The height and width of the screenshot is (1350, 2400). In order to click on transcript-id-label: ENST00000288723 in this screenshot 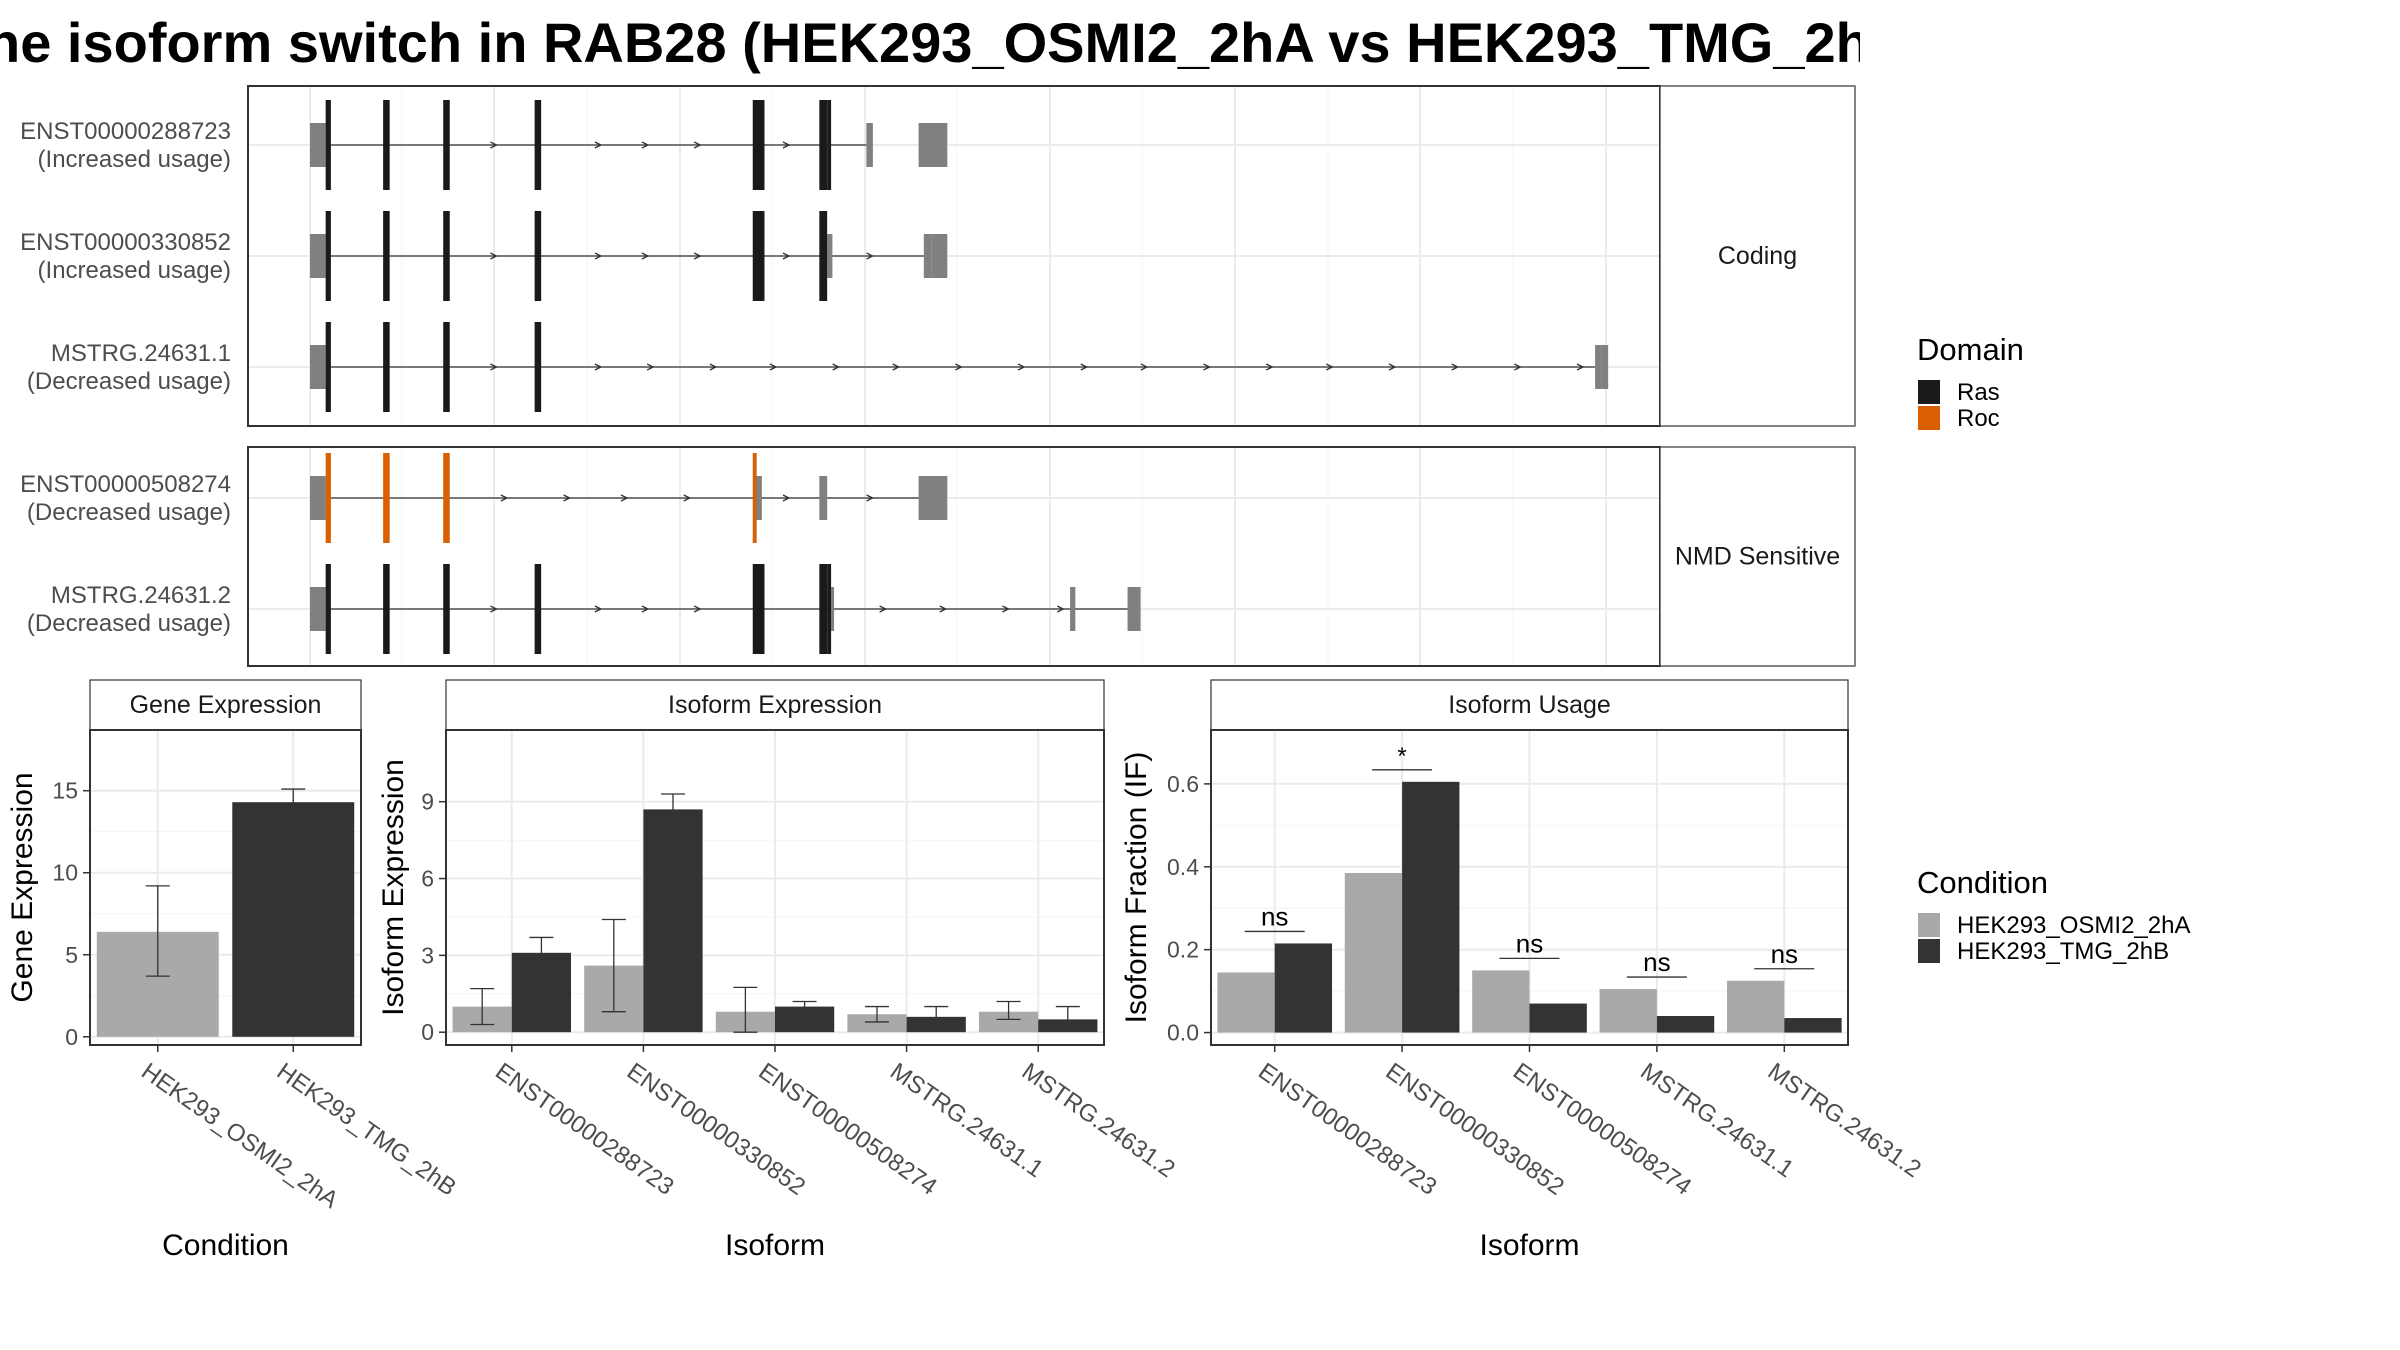, I will do `click(125, 131)`.